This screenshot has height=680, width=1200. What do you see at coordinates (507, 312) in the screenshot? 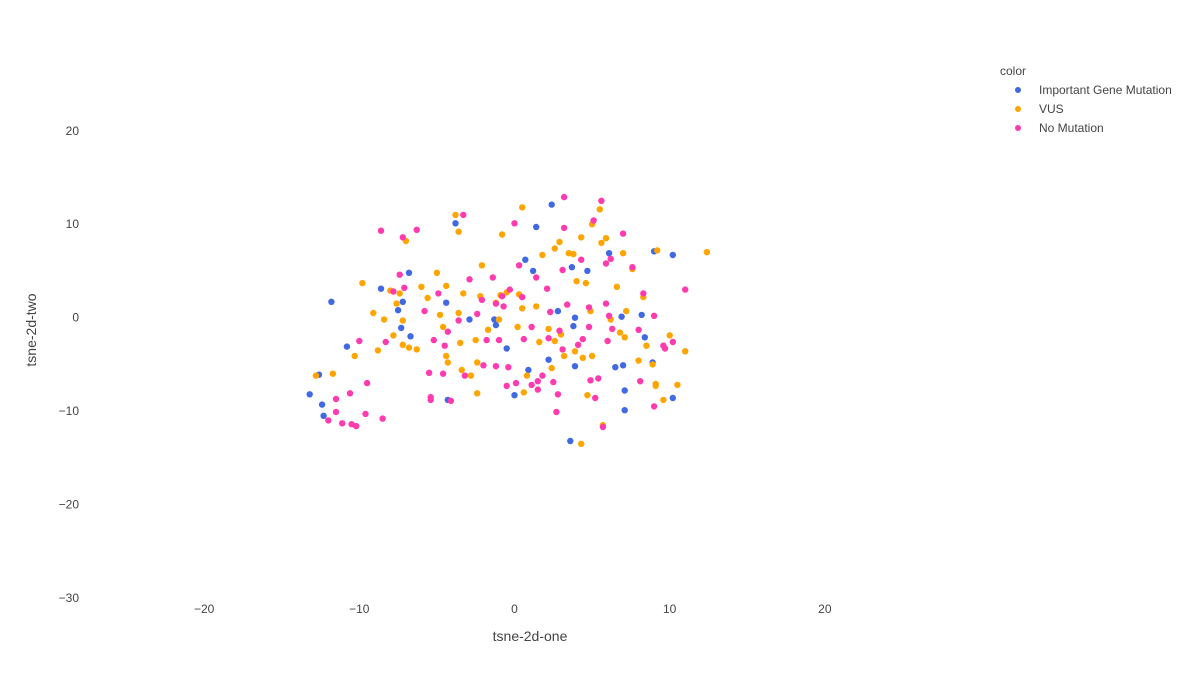
I see `series-no-mutation` at bounding box center [507, 312].